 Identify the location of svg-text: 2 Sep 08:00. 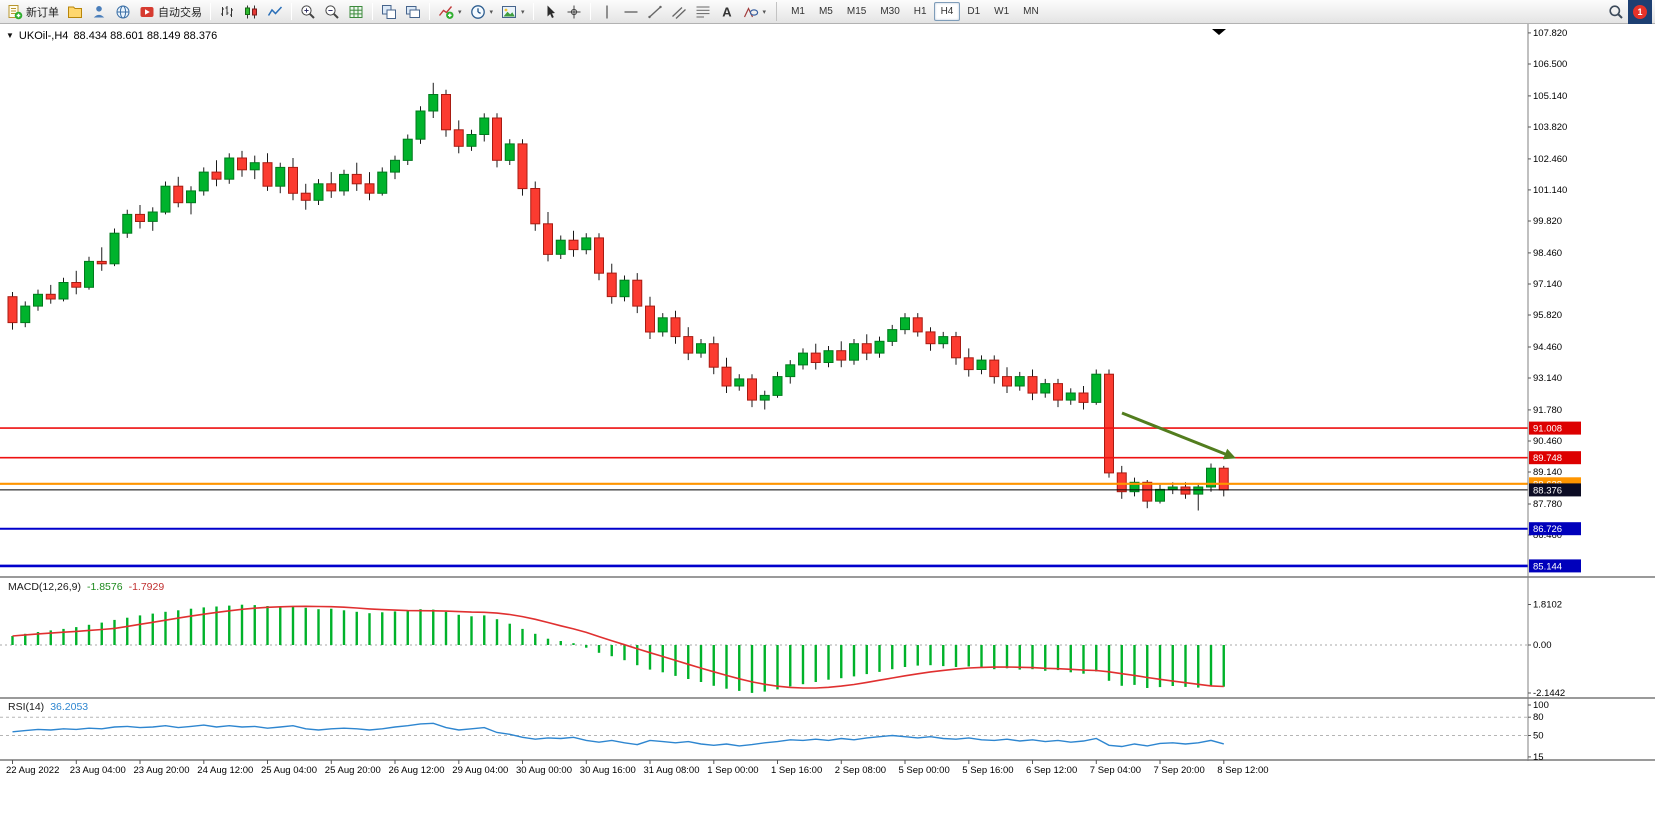
(860, 770).